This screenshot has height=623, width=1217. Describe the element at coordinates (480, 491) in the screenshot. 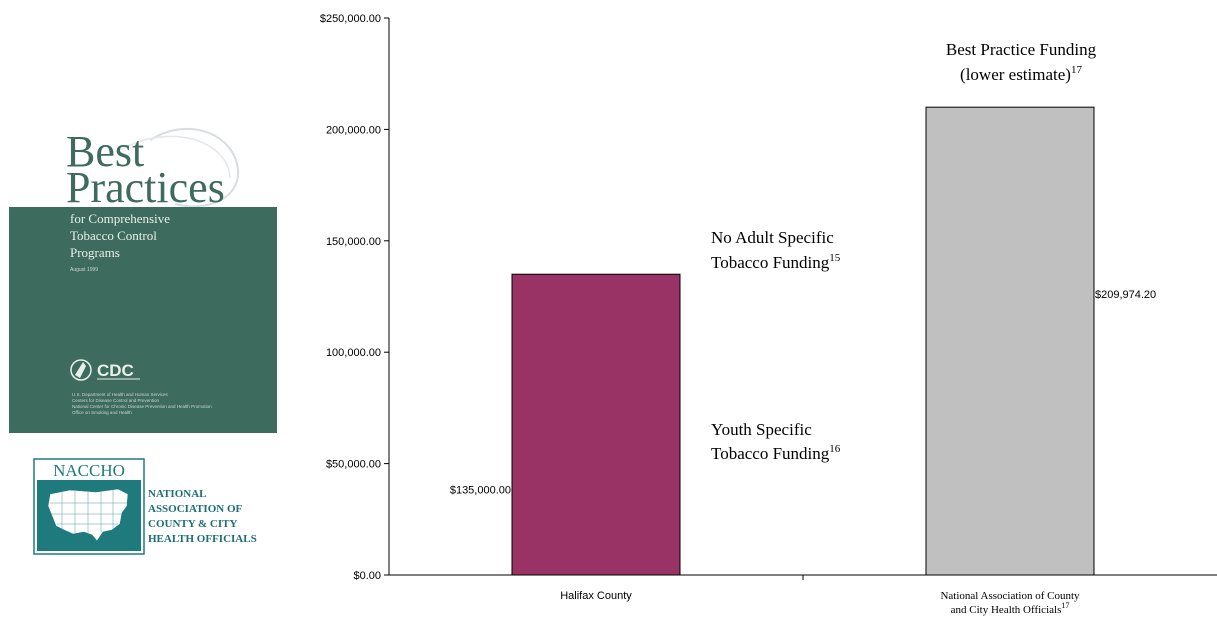

I see `bar-value-label: $135,000.00` at that location.